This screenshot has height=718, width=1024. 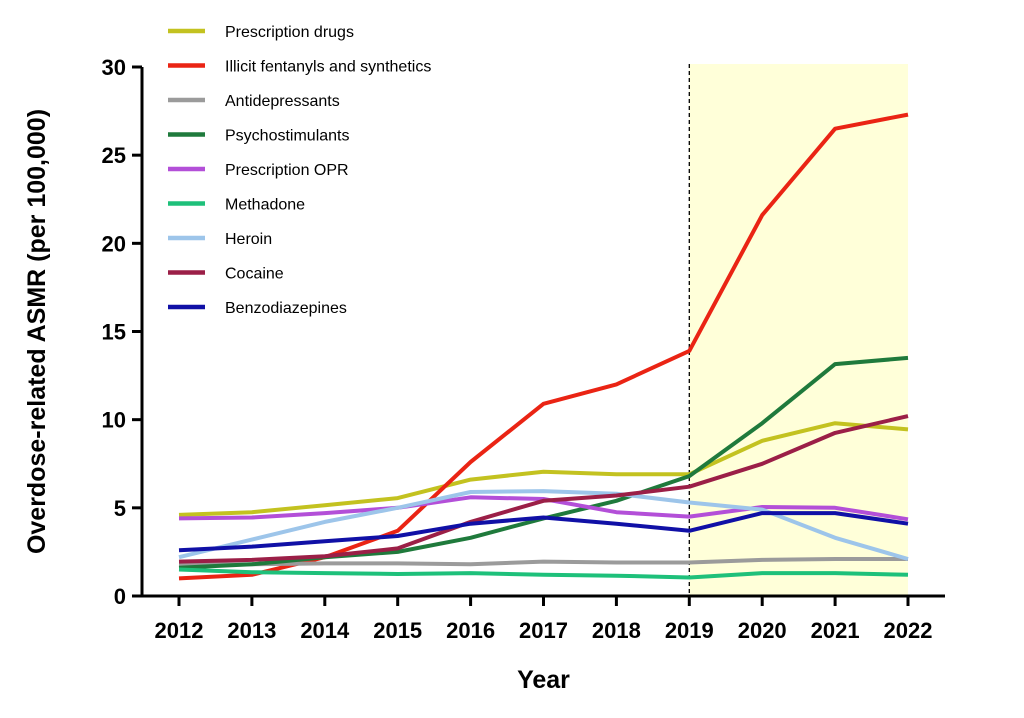 What do you see at coordinates (543, 562) in the screenshot?
I see `series-line-antidepressants` at bounding box center [543, 562].